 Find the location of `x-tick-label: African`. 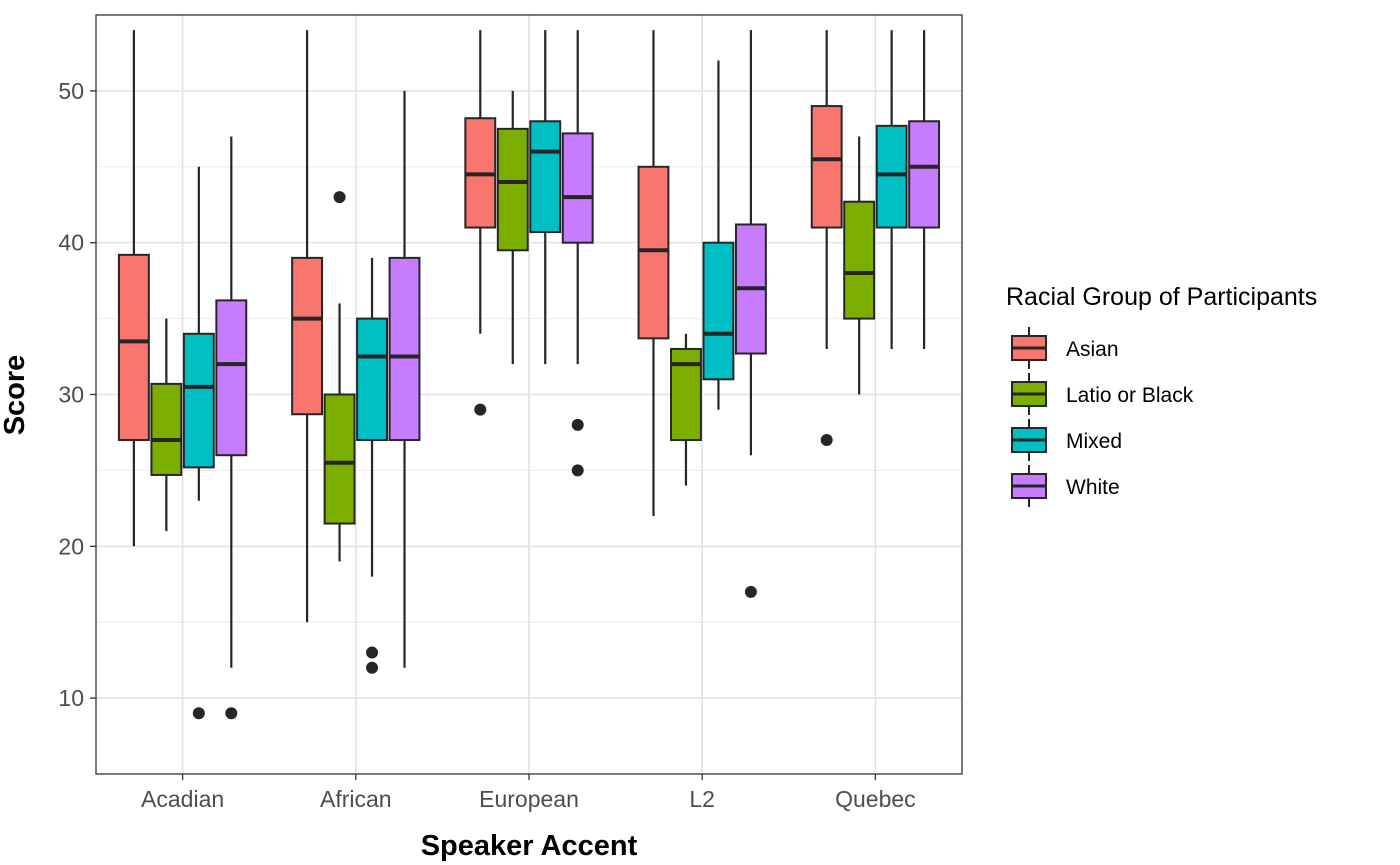

x-tick-label: African is located at coordinates (356, 799).